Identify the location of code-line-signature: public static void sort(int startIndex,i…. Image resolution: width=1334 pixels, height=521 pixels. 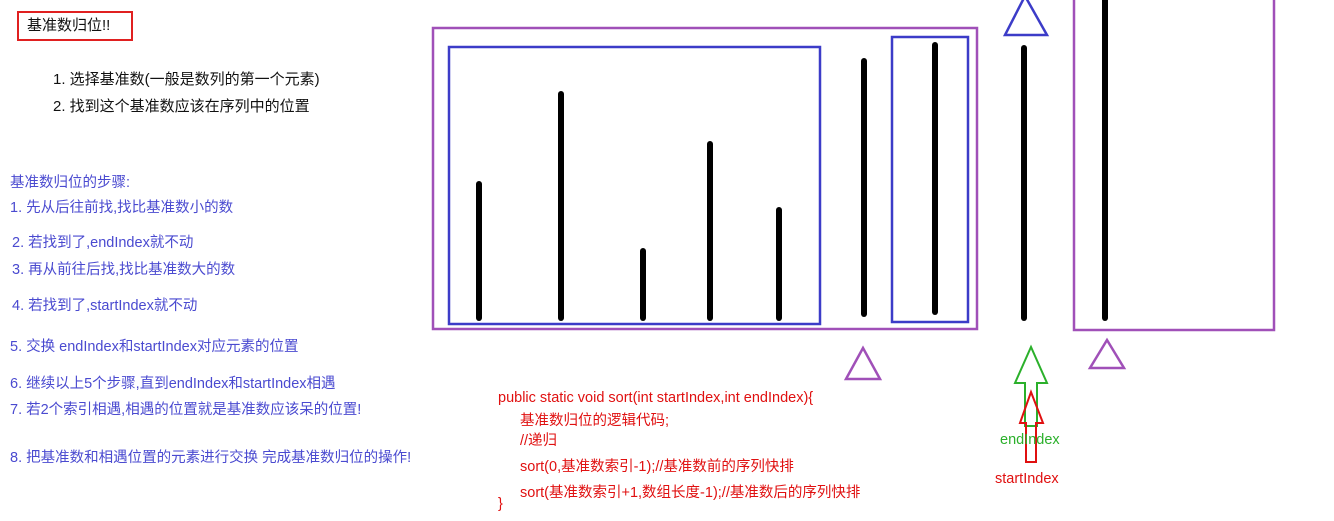
(656, 398).